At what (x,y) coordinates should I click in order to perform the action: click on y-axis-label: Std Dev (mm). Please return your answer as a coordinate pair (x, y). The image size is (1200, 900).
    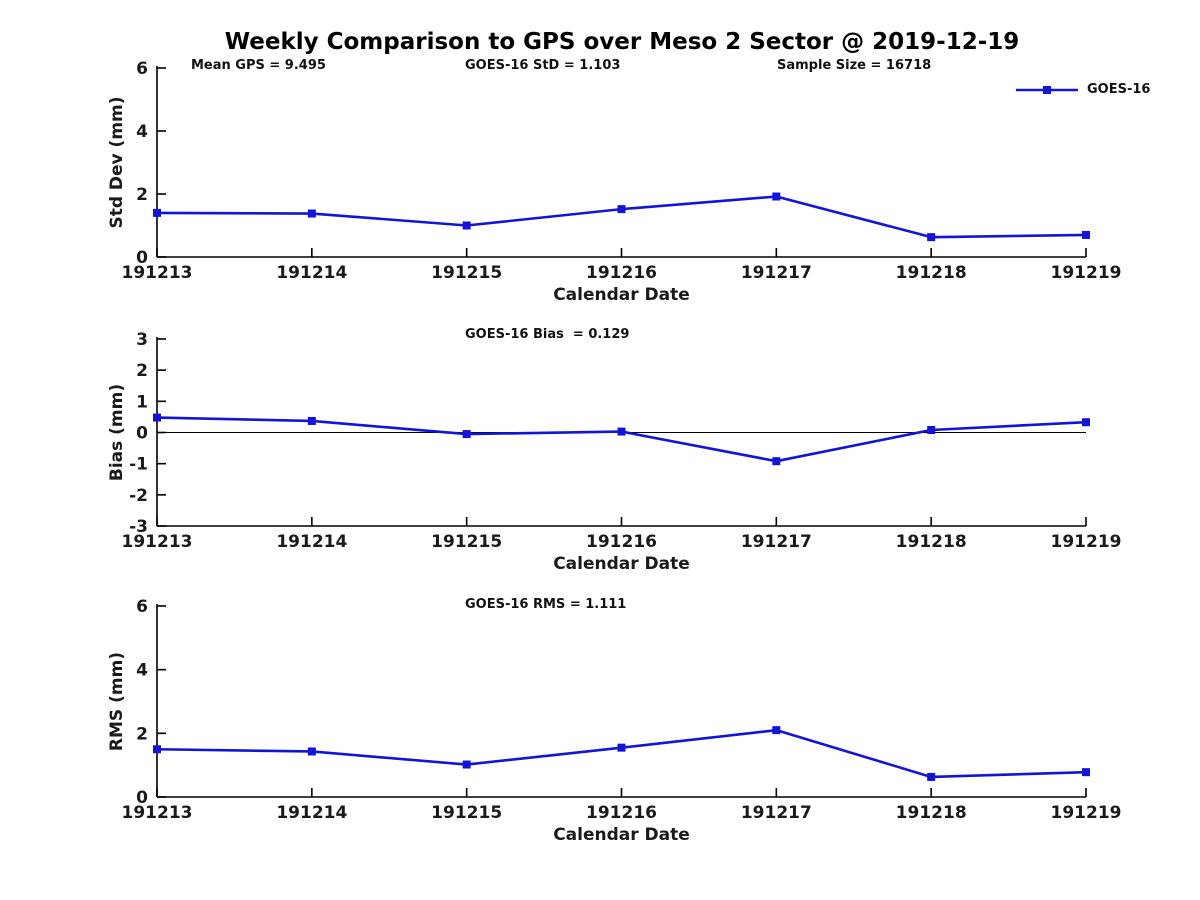
    Looking at the image, I should click on (117, 162).